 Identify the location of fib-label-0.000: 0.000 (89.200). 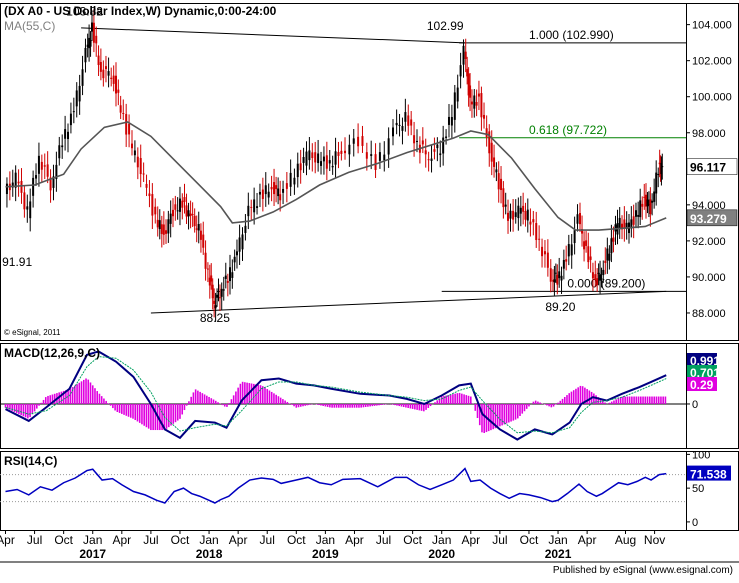
(606, 283).